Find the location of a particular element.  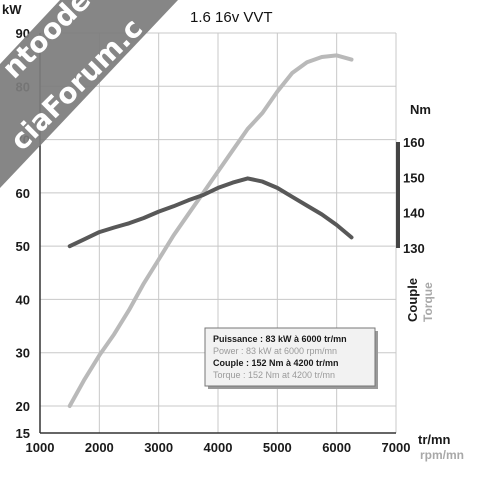

x-unit-alt: rpm/mn is located at coordinates (442, 455).